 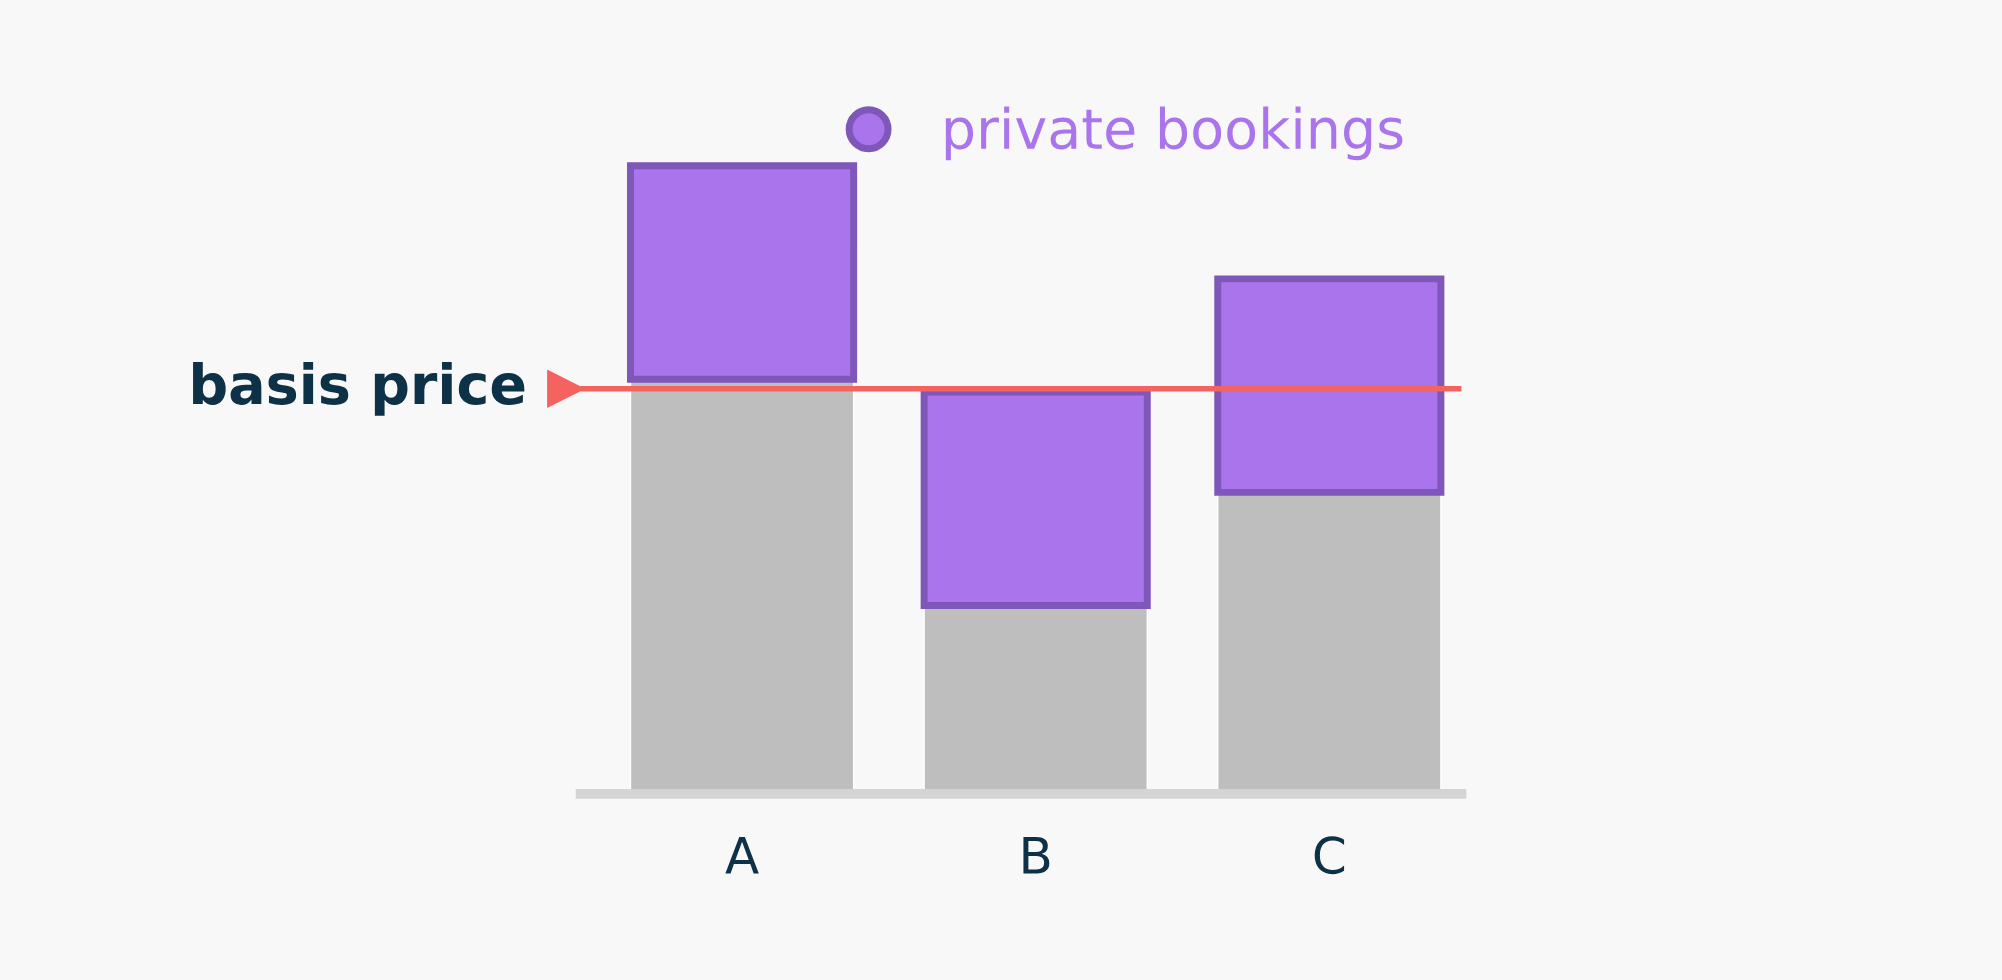 What do you see at coordinates (1329, 855) in the screenshot?
I see `x-tick-label: C` at bounding box center [1329, 855].